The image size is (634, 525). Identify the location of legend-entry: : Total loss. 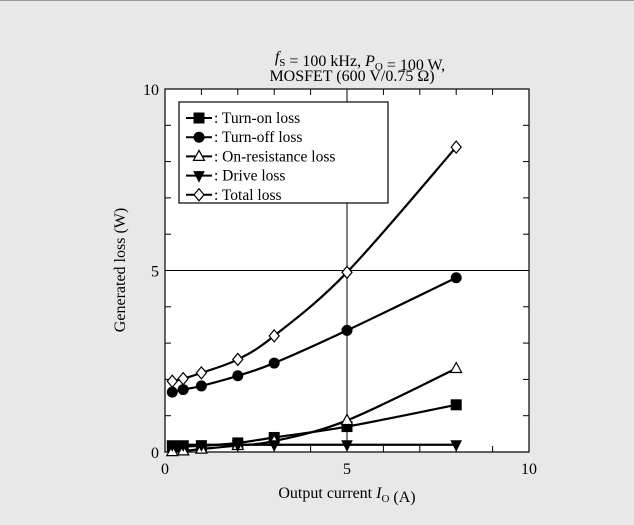
(234, 195).